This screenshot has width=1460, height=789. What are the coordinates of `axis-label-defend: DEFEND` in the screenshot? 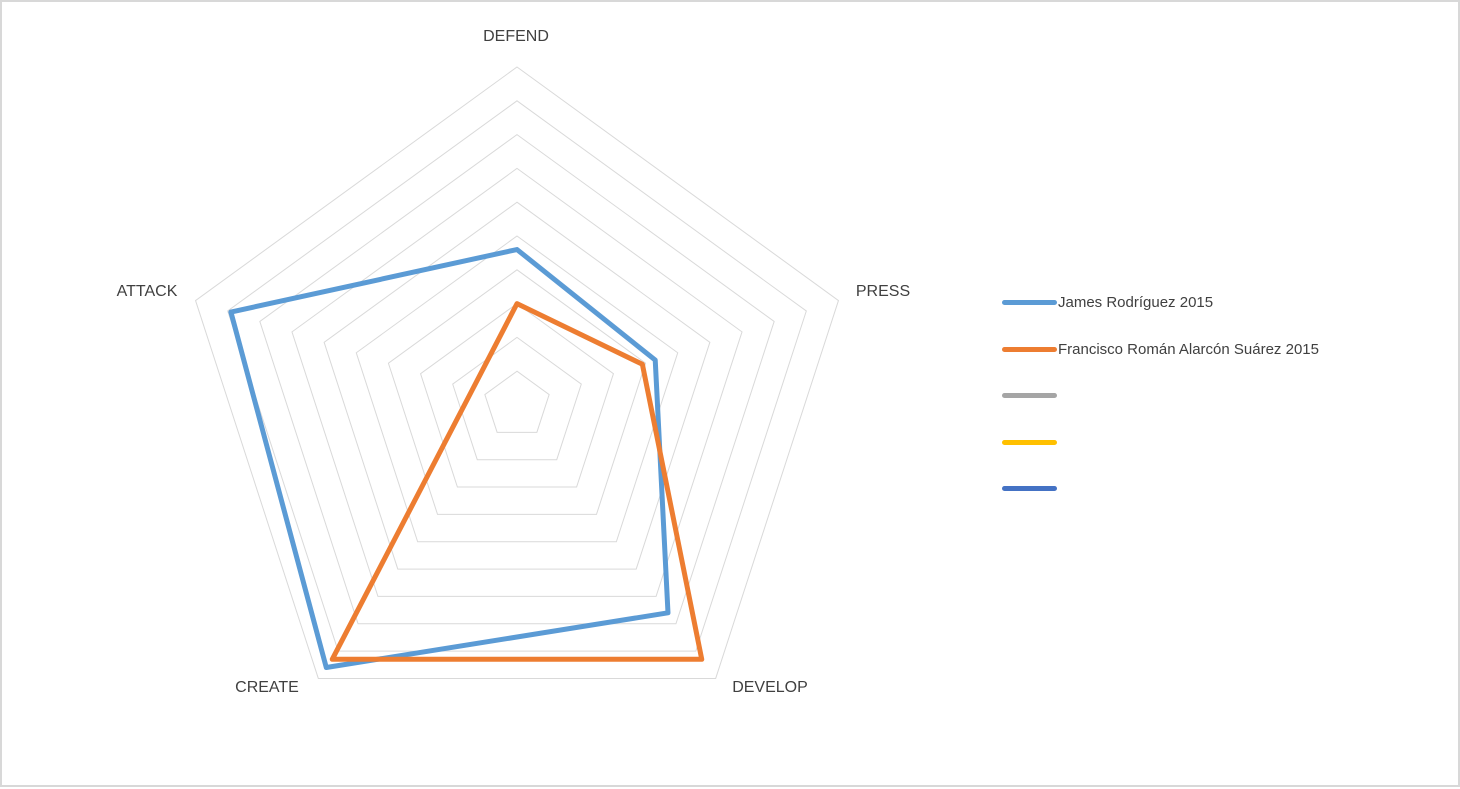 It's located at (516, 36).